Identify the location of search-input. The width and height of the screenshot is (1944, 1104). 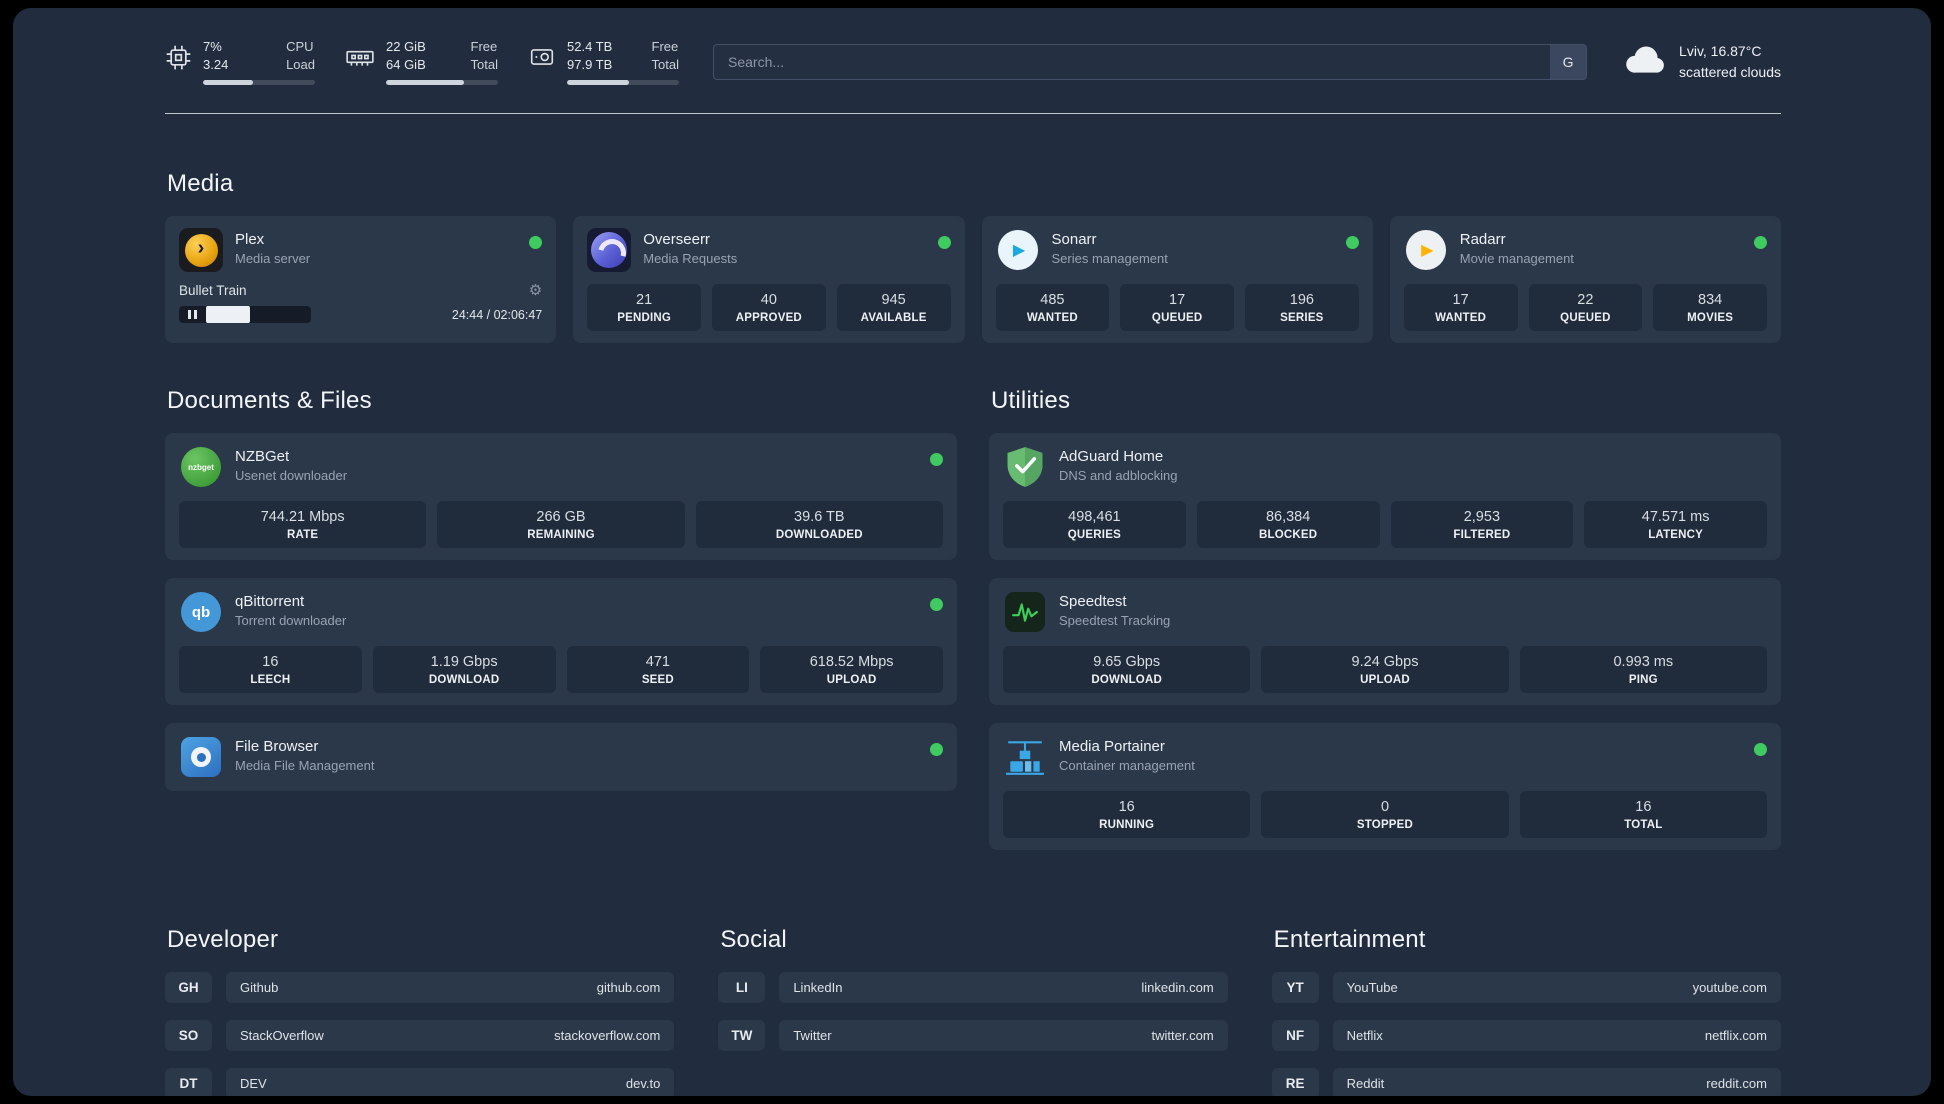
(1150, 61).